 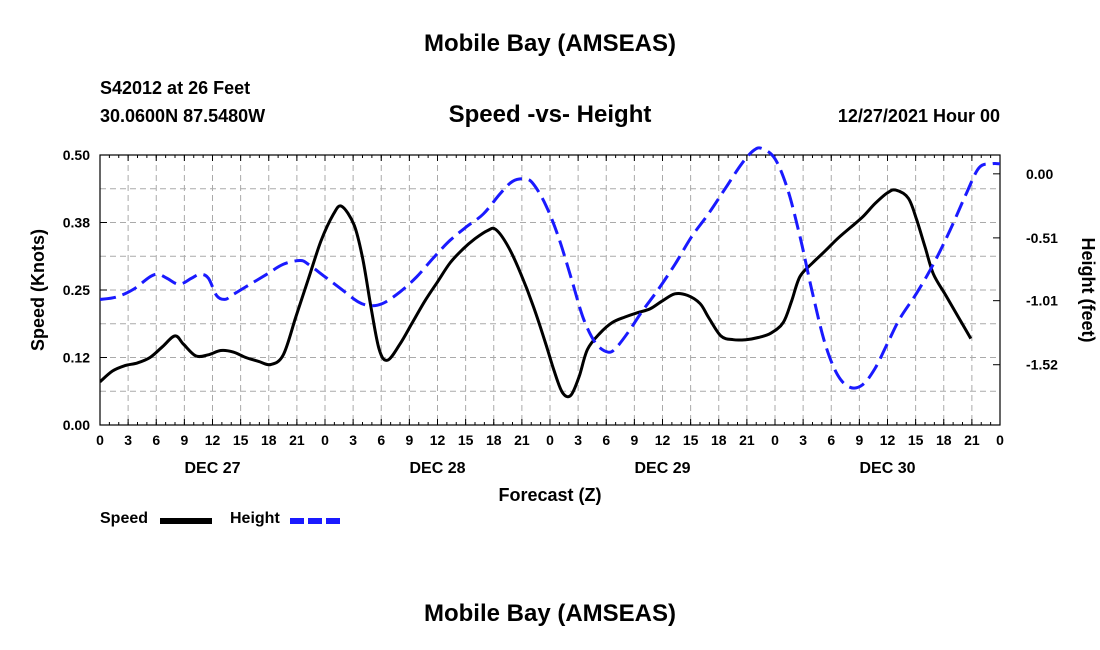 I want to click on y-right-tick-label: 0.00, so click(x=1039, y=174).